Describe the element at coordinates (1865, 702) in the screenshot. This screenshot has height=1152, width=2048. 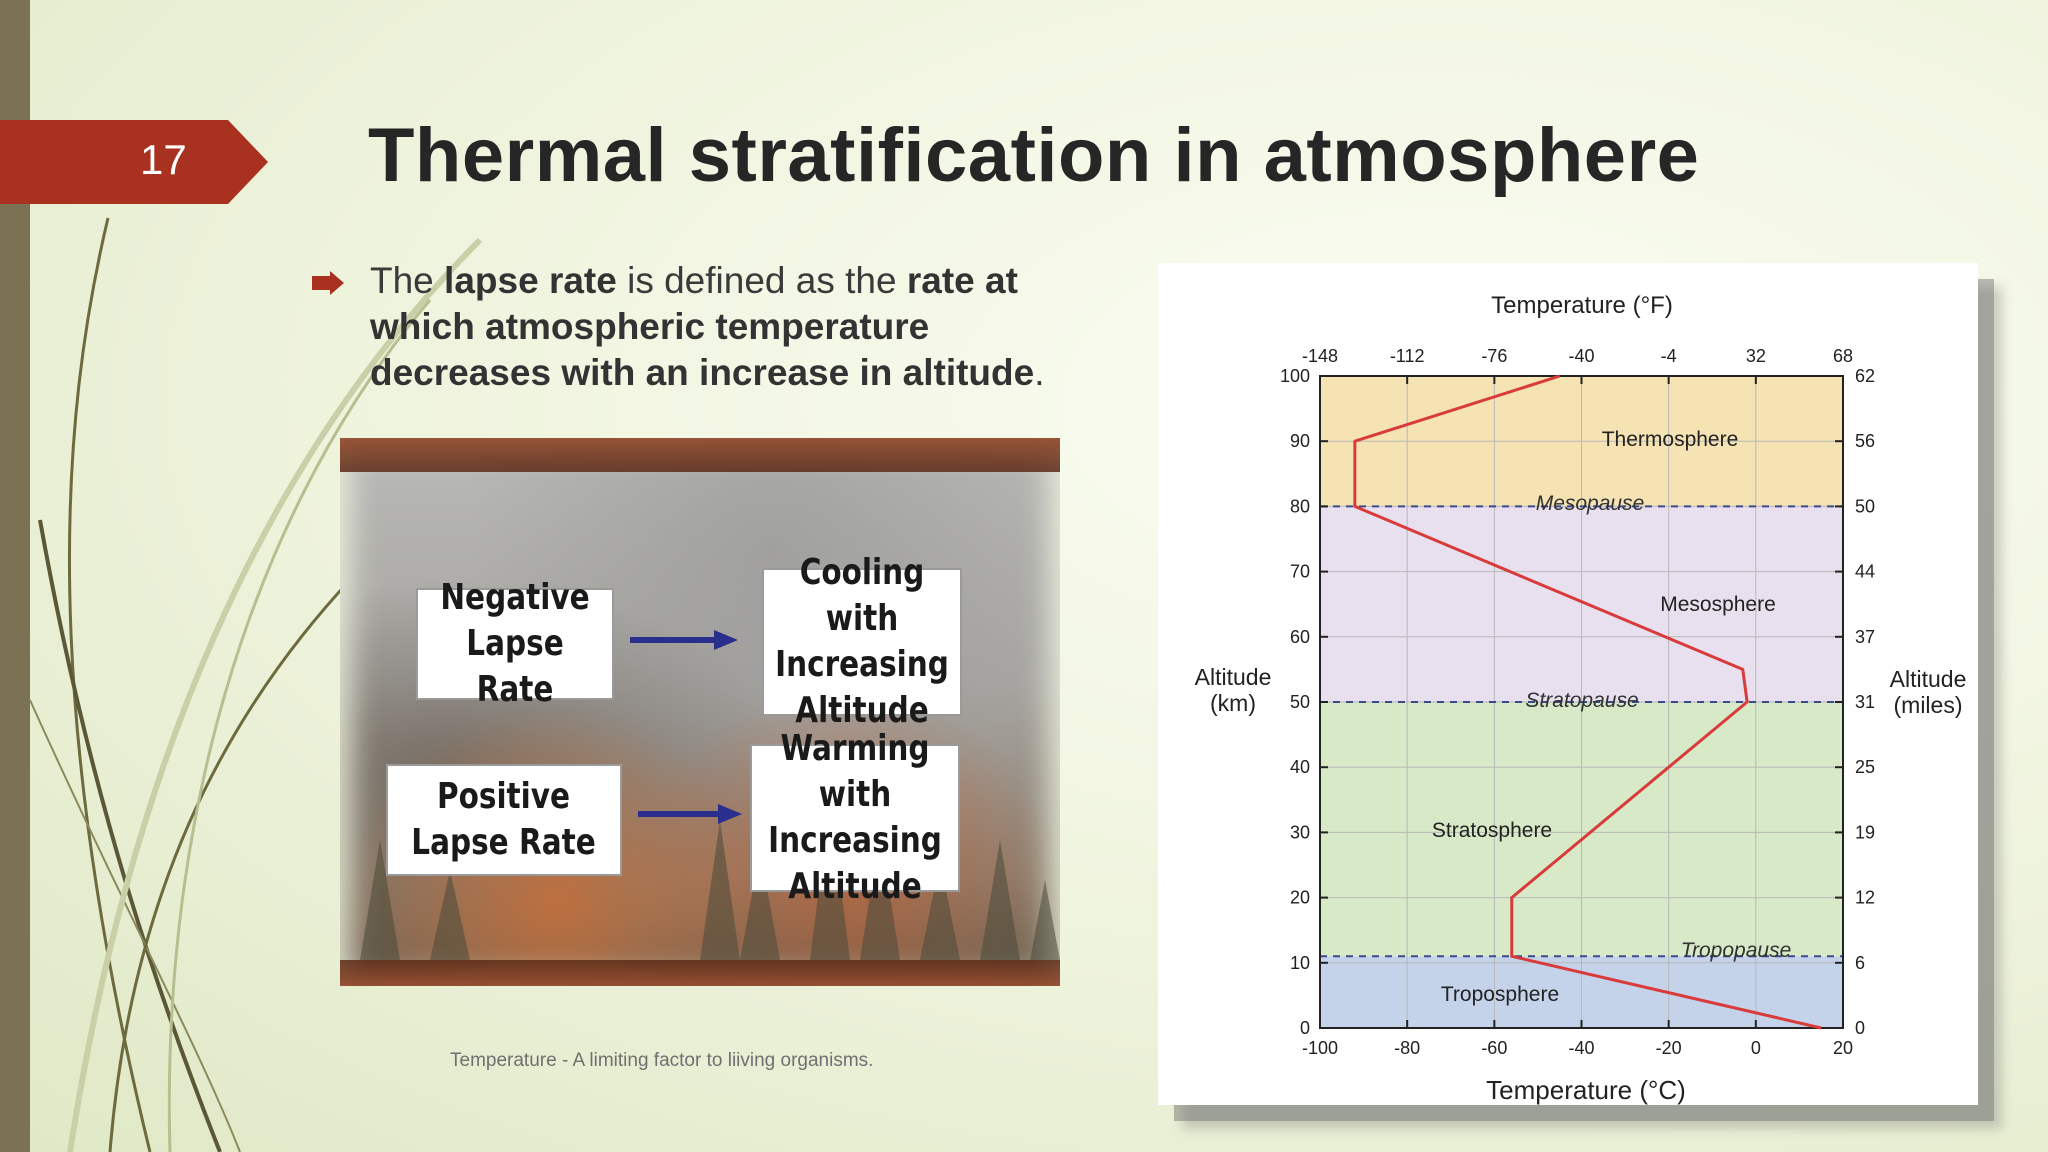
I see `y-tick-label-miles: 31` at that location.